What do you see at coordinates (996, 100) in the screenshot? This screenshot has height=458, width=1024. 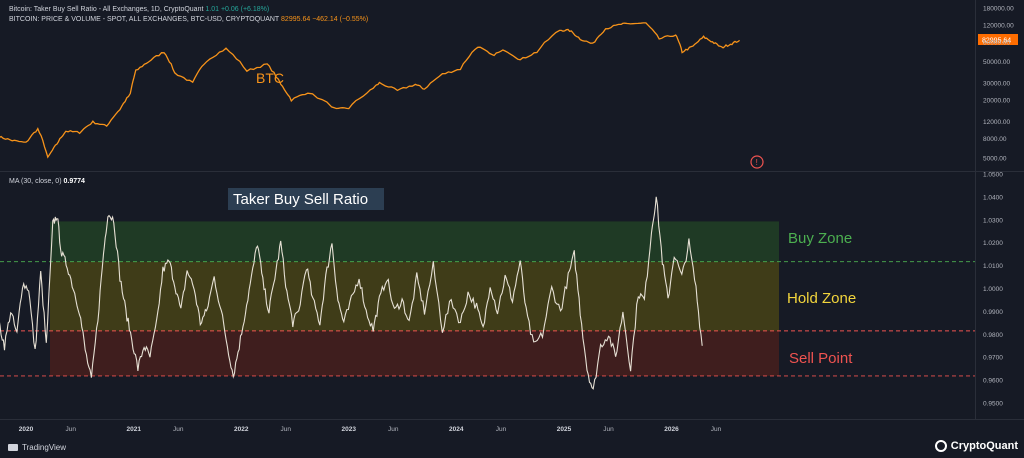 I see `price-axis-tick-label: 20000.00` at bounding box center [996, 100].